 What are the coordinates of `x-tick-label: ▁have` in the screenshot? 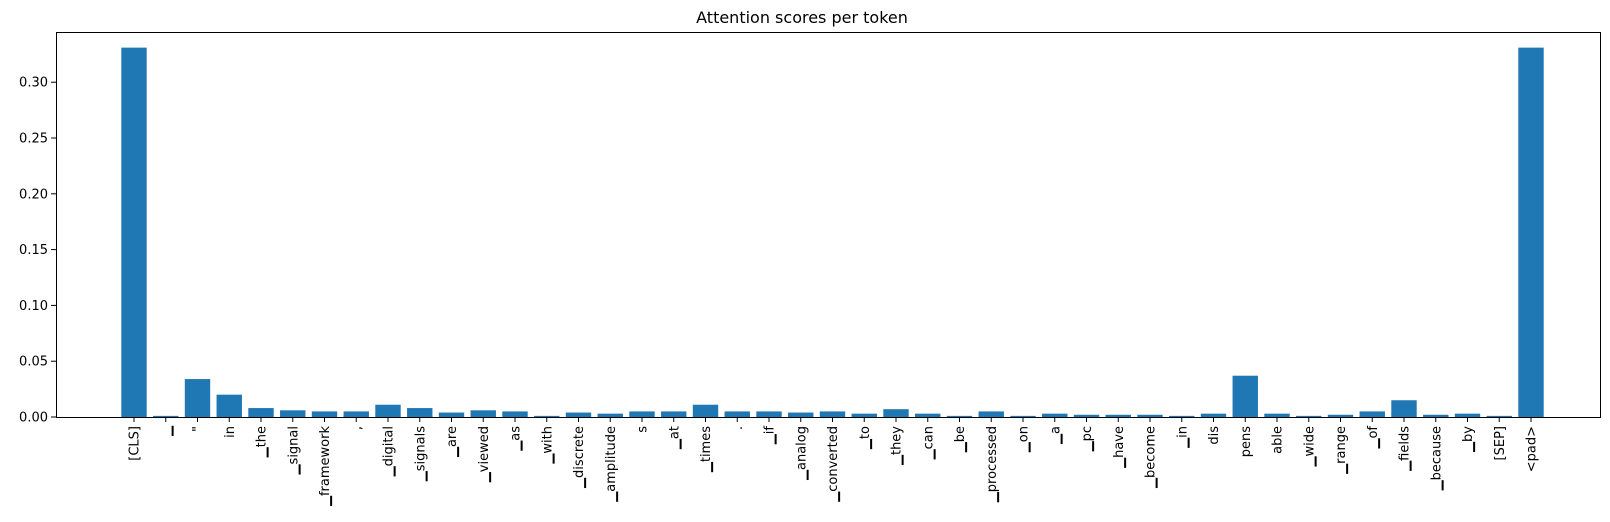 It's located at (1119, 447).